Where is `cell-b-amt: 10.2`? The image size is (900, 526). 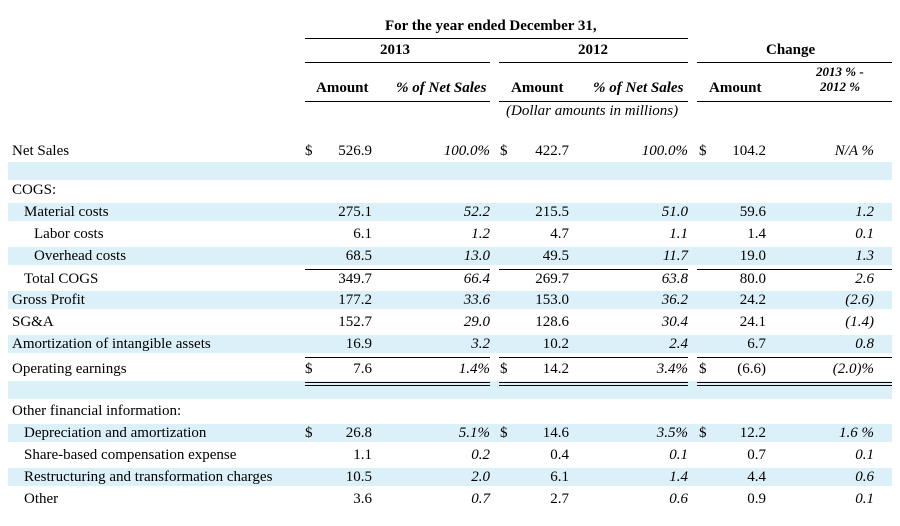 cell-b-amt: 10.2 is located at coordinates (555, 344).